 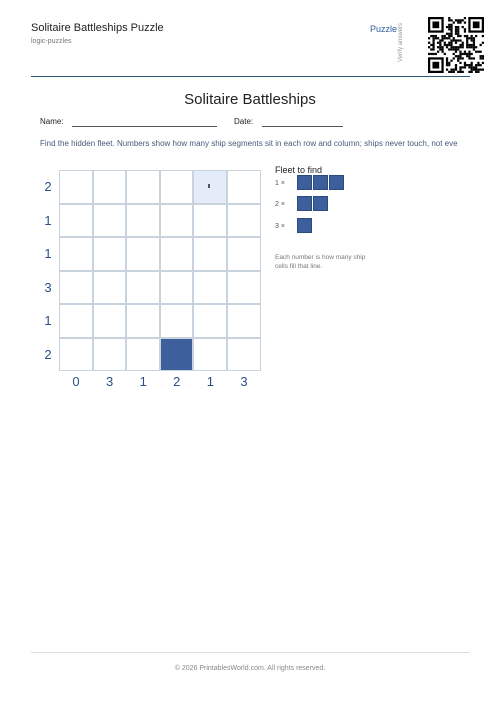 What do you see at coordinates (48, 253) in the screenshot?
I see `row-clue: 1` at bounding box center [48, 253].